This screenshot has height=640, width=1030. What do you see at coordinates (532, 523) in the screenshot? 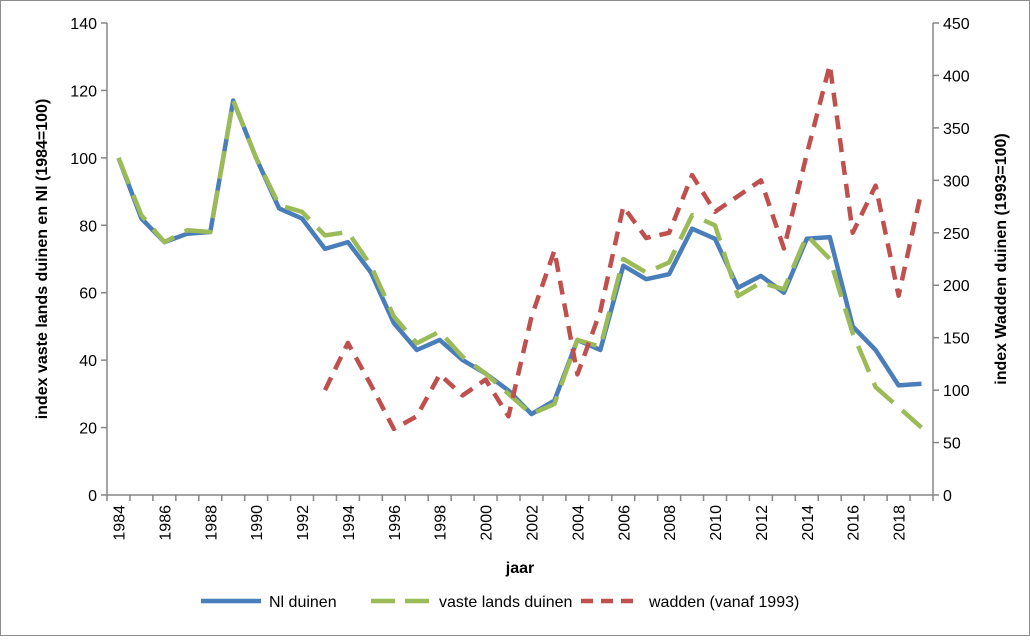
I see `x-tick-label: 2002` at bounding box center [532, 523].